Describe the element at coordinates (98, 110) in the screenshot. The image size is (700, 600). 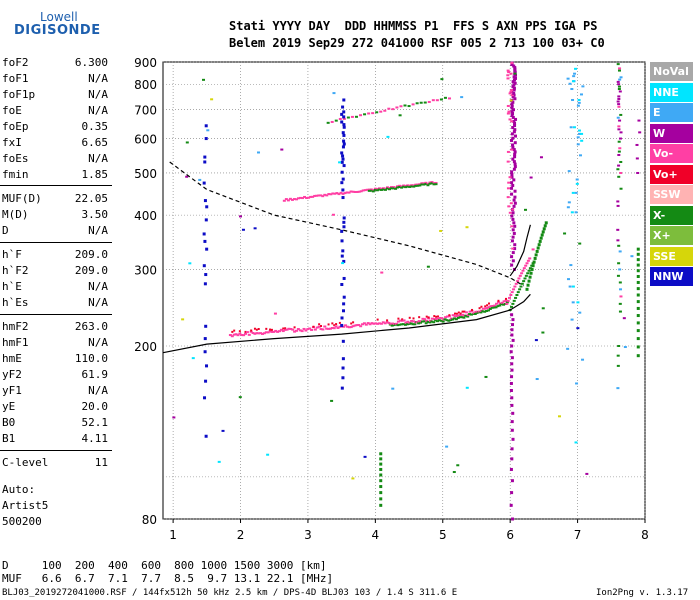
I see `param-value: N/A` at that location.